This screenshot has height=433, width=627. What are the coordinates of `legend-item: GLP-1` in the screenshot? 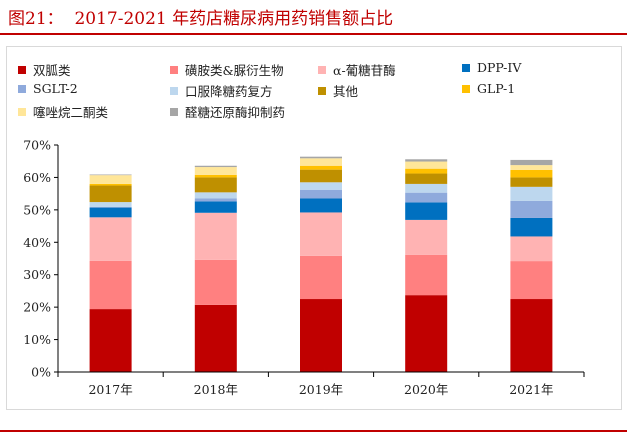 It's located at (488, 88).